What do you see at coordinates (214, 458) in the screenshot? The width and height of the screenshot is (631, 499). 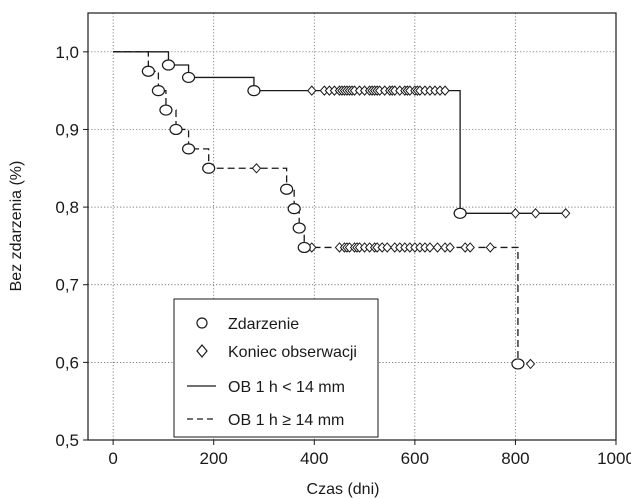 I see `x-tick-label: 200` at bounding box center [214, 458].